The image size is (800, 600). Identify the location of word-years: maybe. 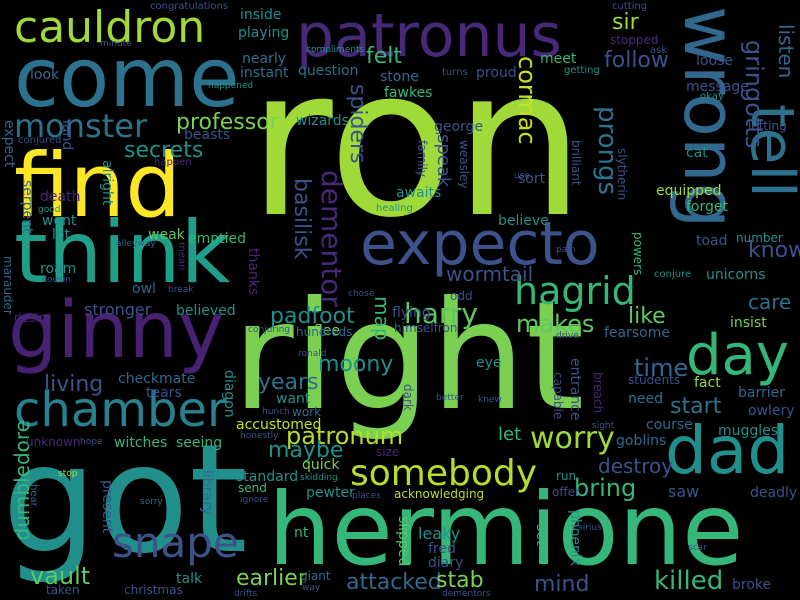
(306, 450).